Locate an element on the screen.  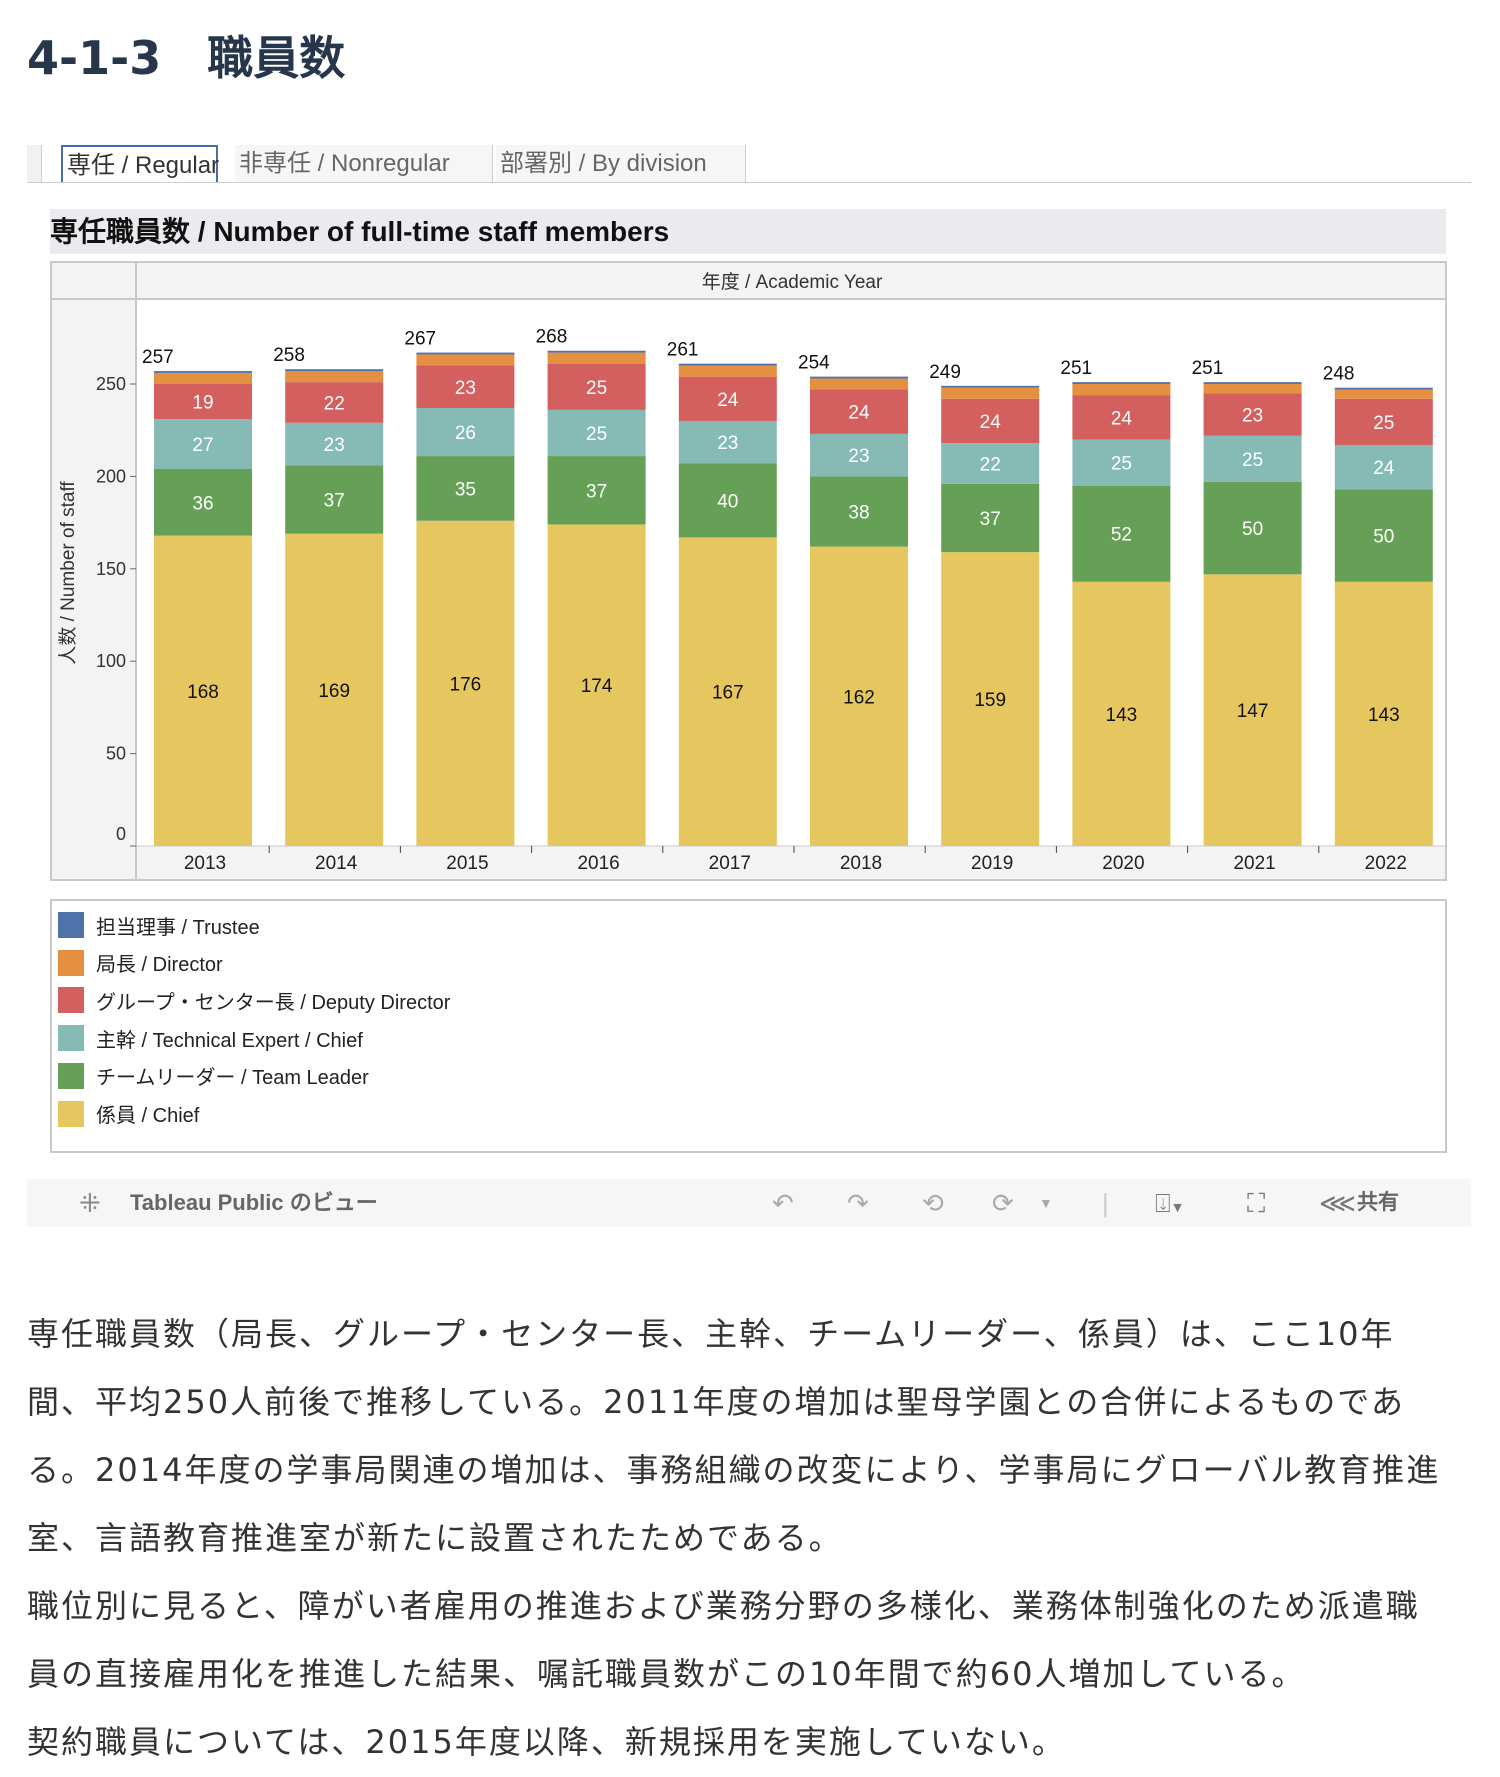
segment-value-label: 37 is located at coordinates (334, 501).